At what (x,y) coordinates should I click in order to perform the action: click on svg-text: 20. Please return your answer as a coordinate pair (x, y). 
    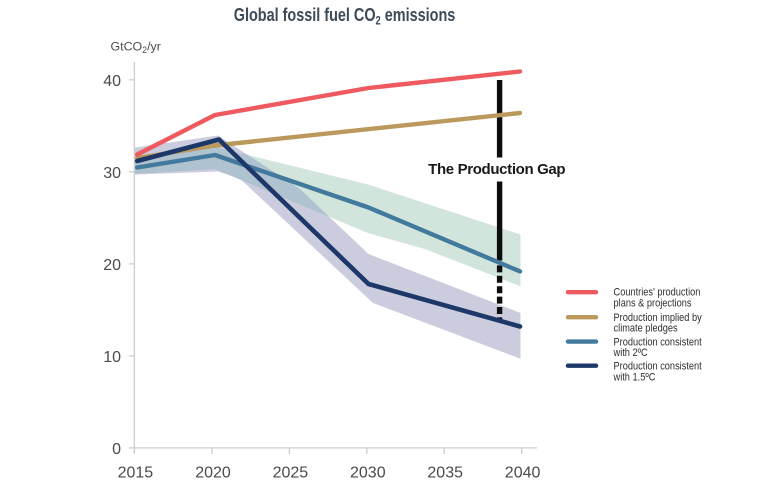
    Looking at the image, I should click on (112, 265).